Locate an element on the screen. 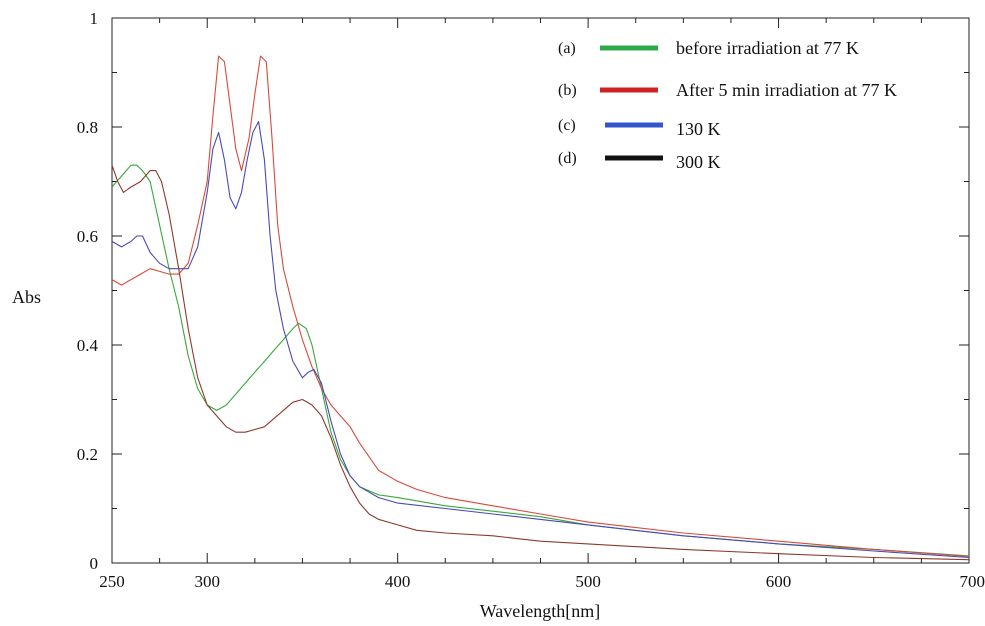 This screenshot has width=985, height=626. x-tick-label: 700 is located at coordinates (972, 581).